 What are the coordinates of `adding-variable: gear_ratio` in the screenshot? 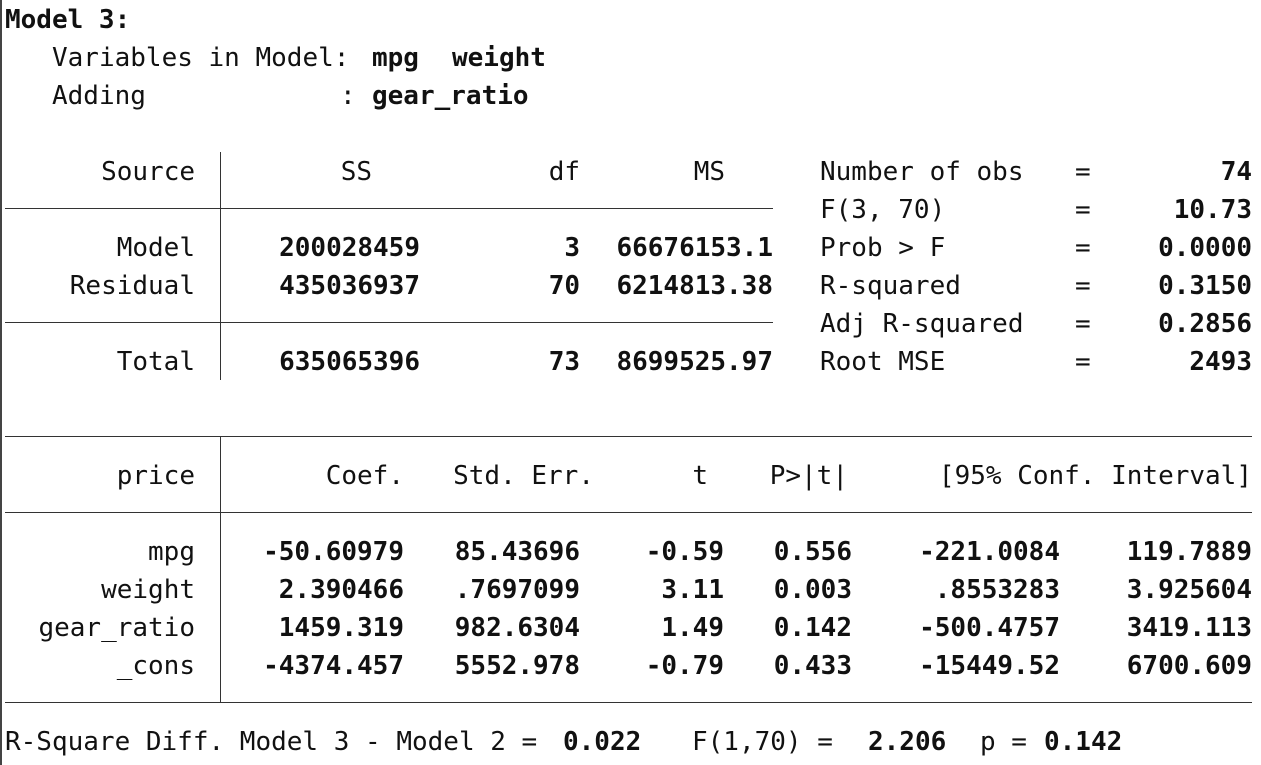 It's located at (450, 96).